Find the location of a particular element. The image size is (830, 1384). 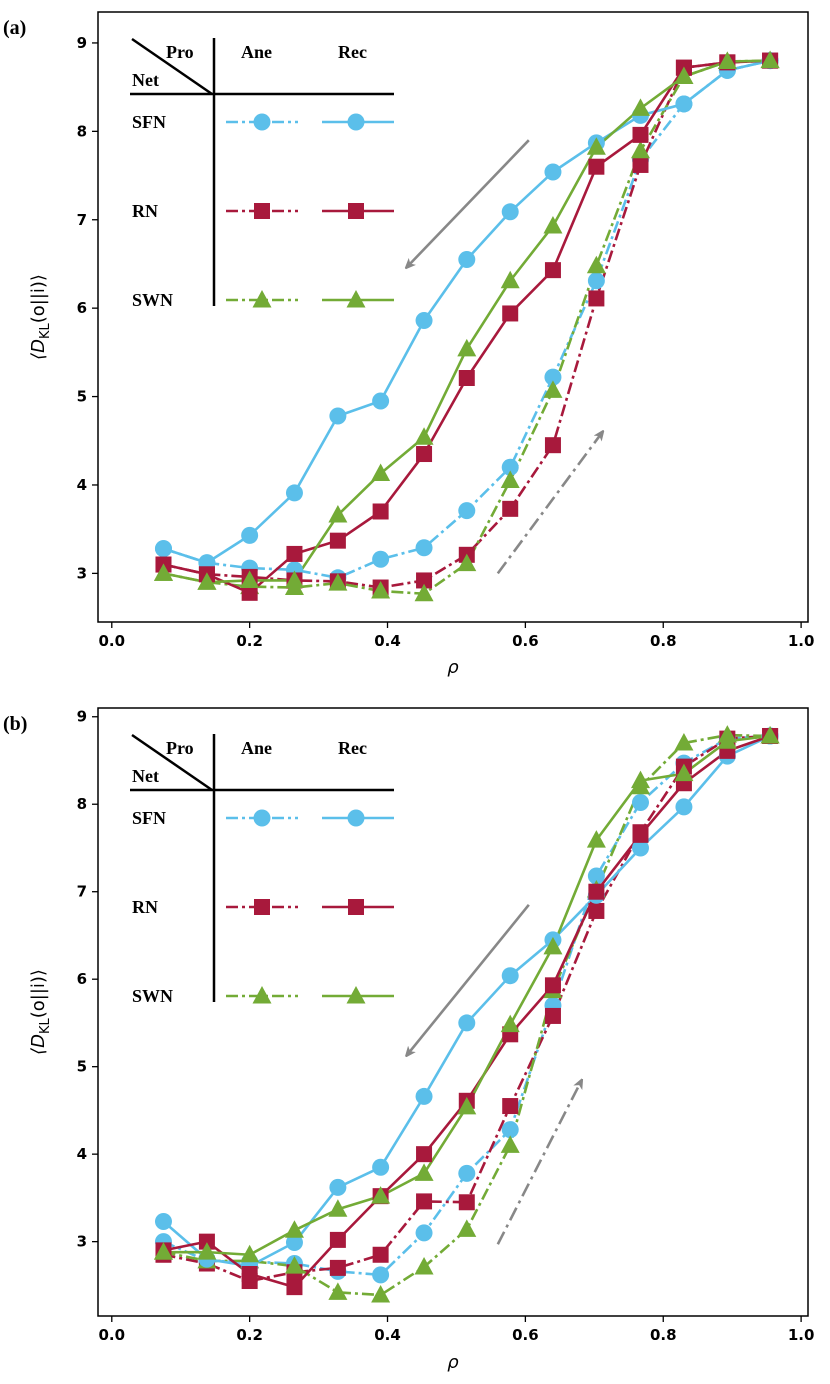

x-tick-label: 0.2 is located at coordinates (249, 1335).